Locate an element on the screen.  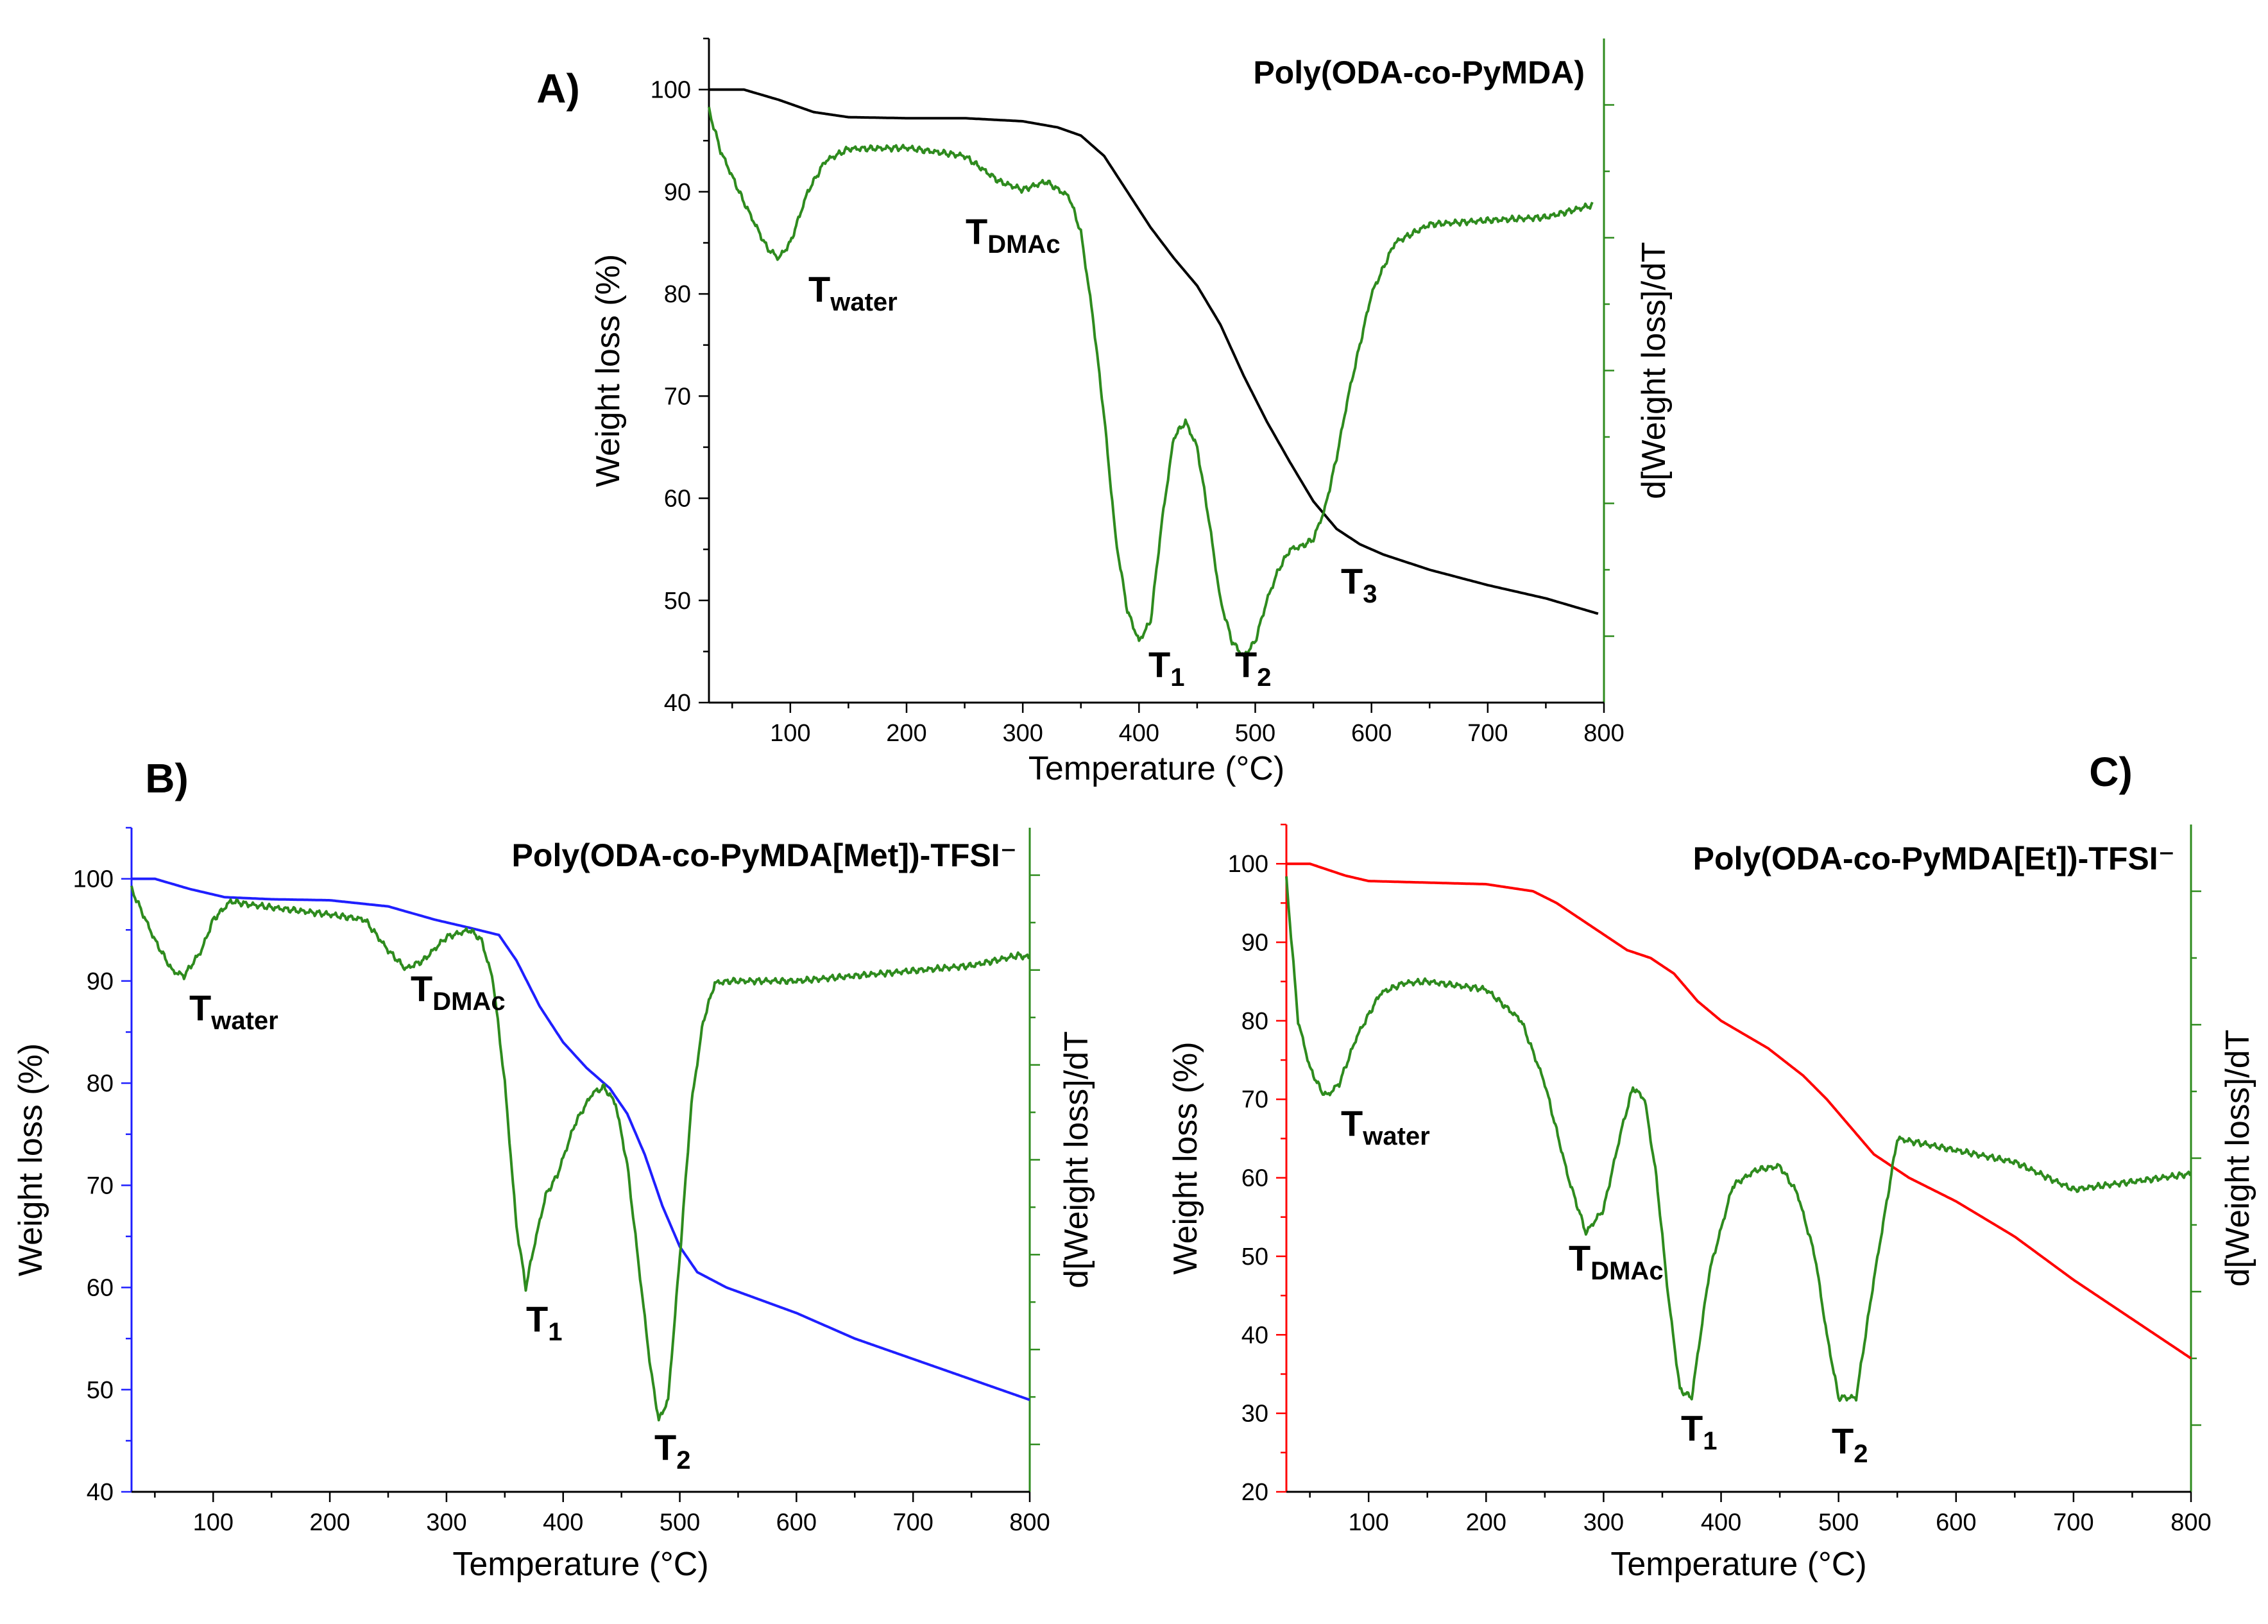
panel-label: A) is located at coordinates (558, 88).